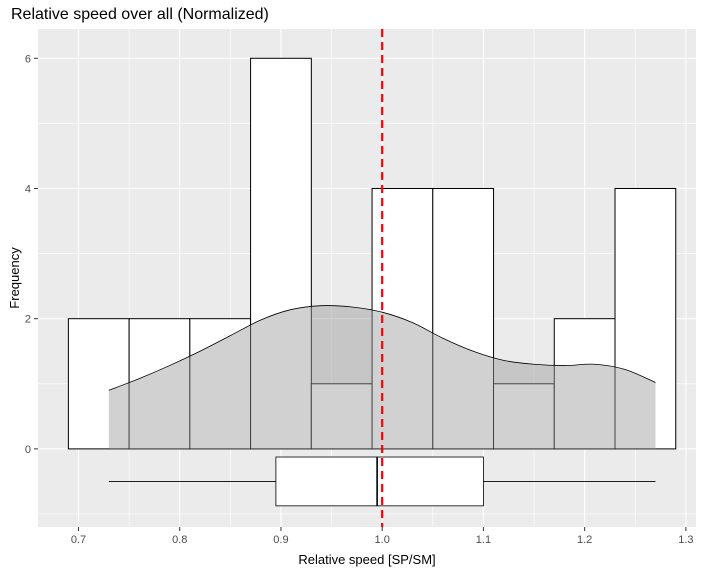 This screenshot has height=577, width=705. What do you see at coordinates (382, 540) in the screenshot?
I see `x-tick-label: 1.0` at bounding box center [382, 540].